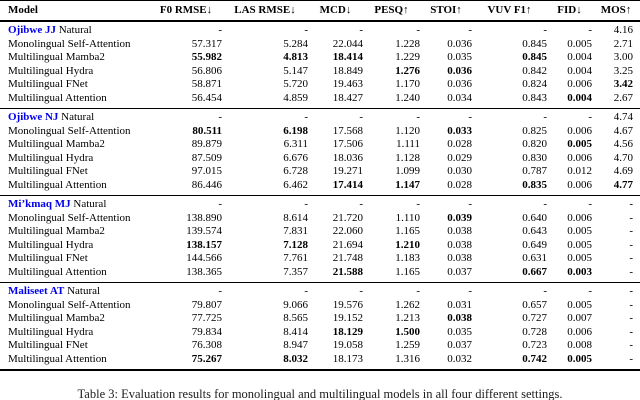 The height and width of the screenshot is (400, 640). What do you see at coordinates (407, 84) in the screenshot?
I see `value-cell-pesq: 1.170` at bounding box center [407, 84].